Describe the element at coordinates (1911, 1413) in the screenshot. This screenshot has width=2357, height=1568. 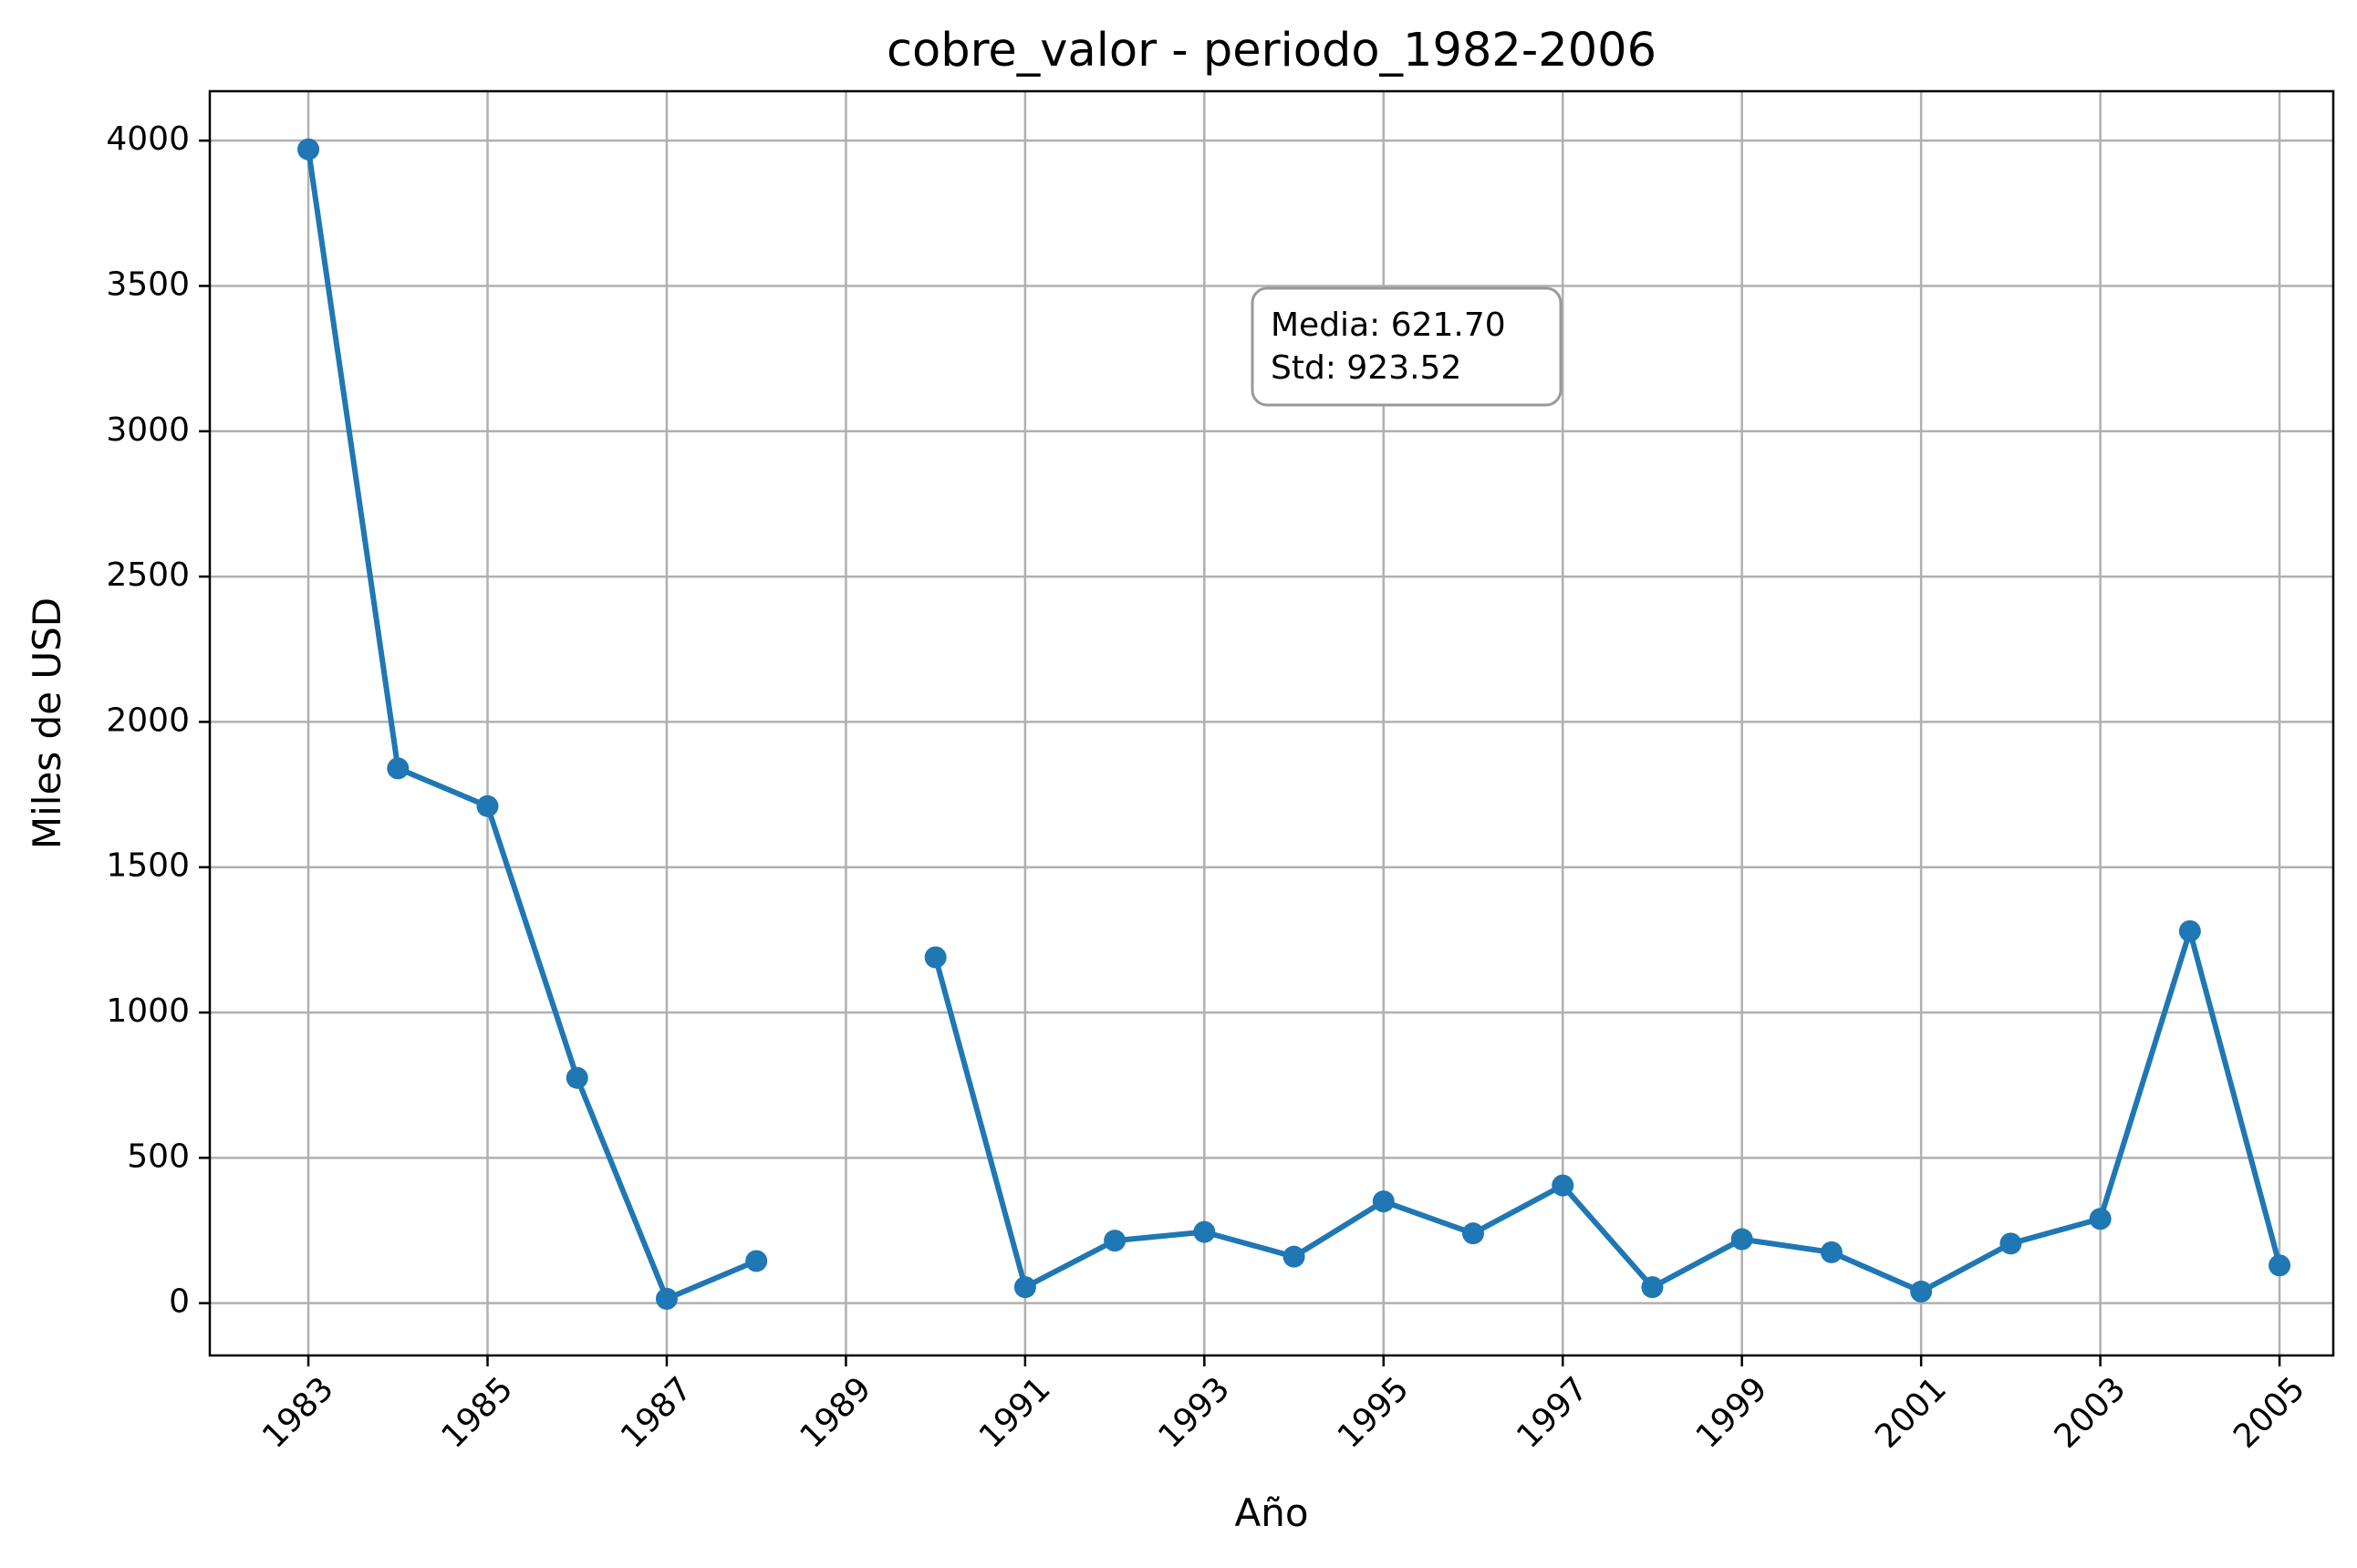
I see `x-tick-label: 2001` at that location.